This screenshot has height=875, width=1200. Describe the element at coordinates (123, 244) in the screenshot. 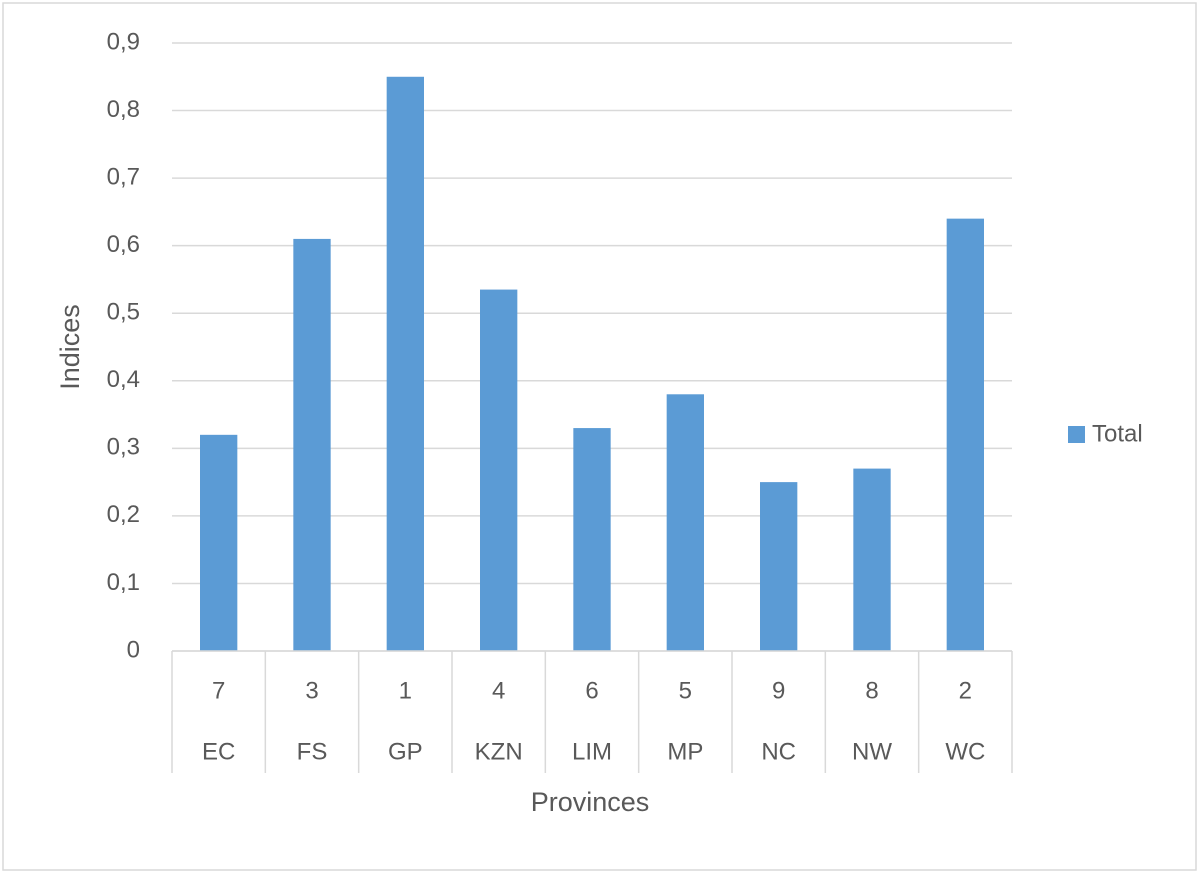

I see `y-tick-label: 0,6` at that location.